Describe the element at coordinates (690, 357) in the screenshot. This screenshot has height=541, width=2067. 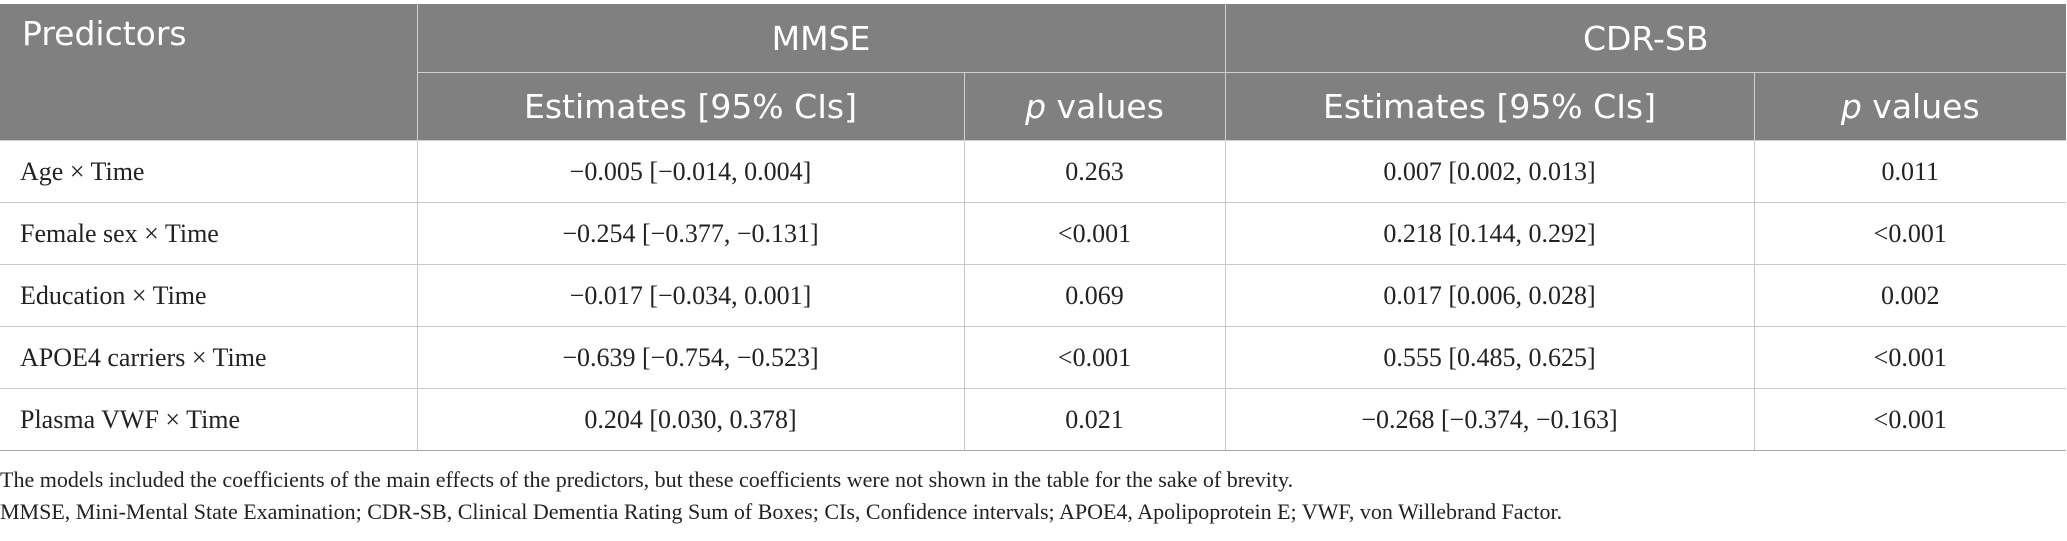
I see `mmse-estimate-cell: −0.639 [−0.754, −0.523]` at that location.